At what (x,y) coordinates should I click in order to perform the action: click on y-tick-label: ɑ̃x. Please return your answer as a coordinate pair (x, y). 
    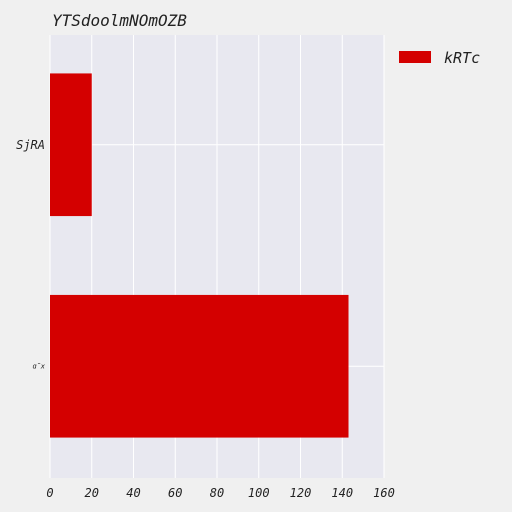
    Looking at the image, I should click on (38, 366).